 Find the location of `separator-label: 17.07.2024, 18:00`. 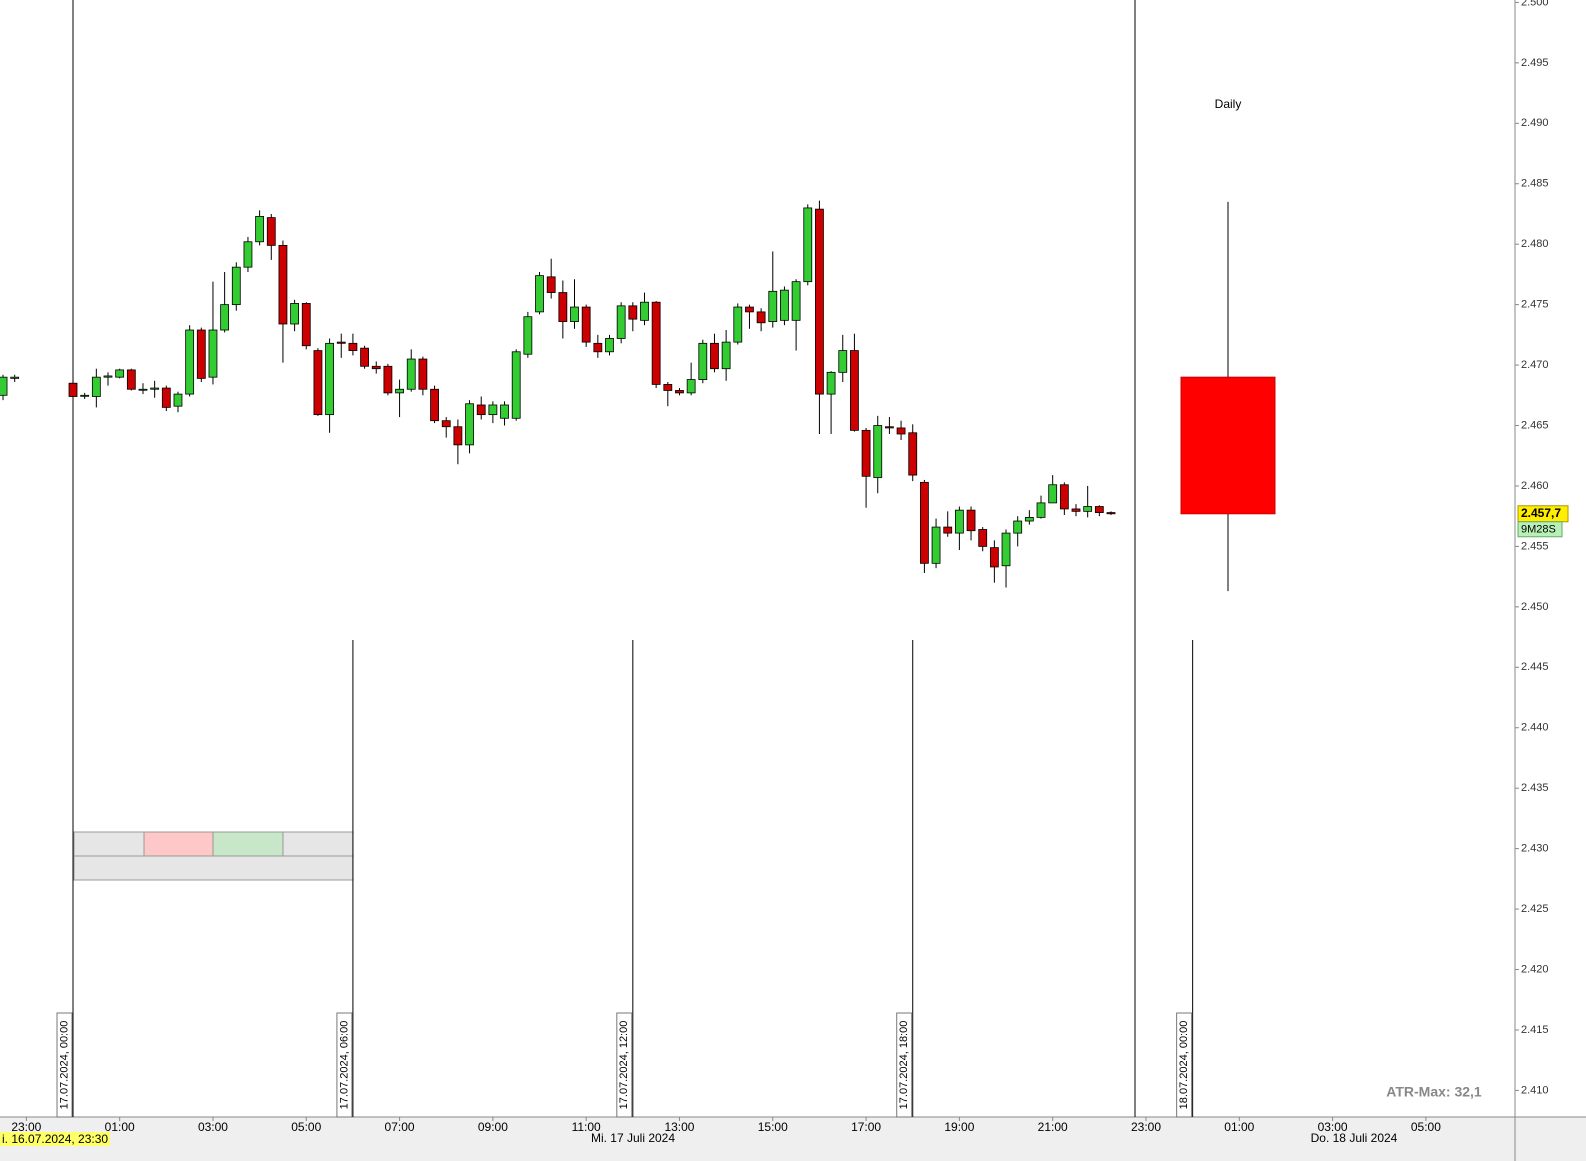

separator-label: 17.07.2024, 18:00 is located at coordinates (904, 1065).